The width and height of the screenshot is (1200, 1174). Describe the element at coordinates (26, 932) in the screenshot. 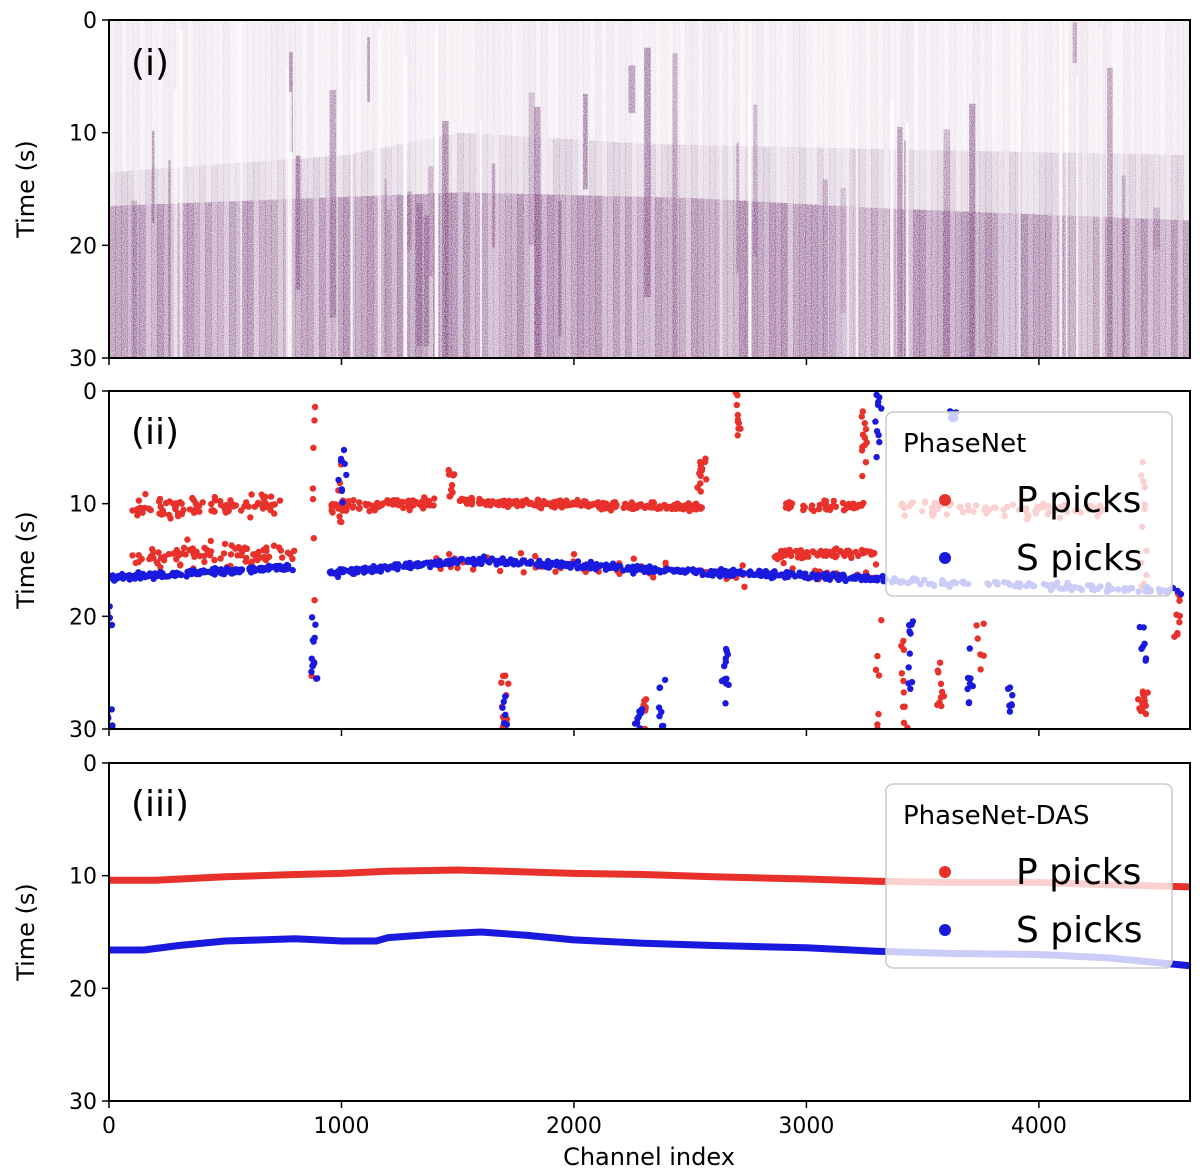

I see `y-axis-label-iii: Time (s)` at that location.